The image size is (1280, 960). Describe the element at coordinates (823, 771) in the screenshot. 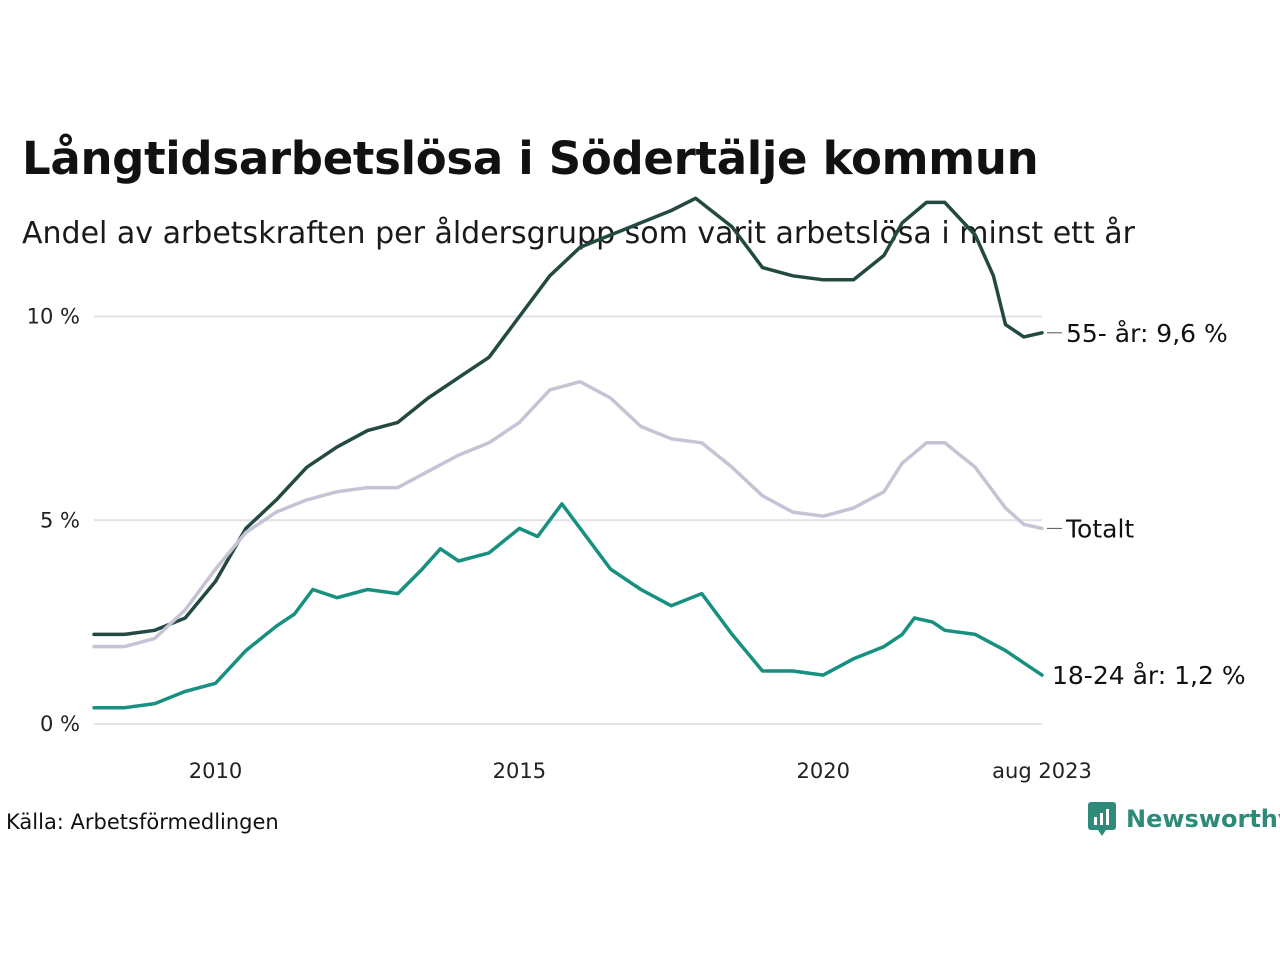

I see `x-tick-label: 2020` at that location.